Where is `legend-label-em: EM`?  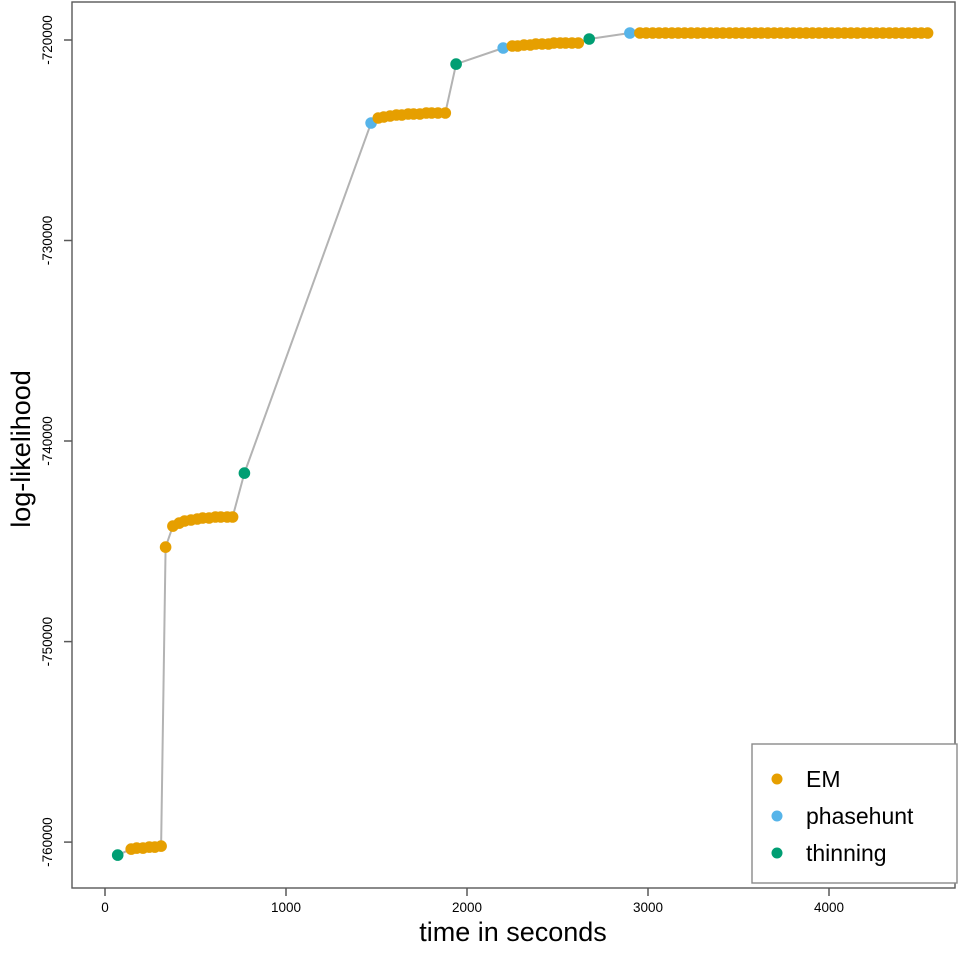
legend-label-em: EM is located at coordinates (823, 779).